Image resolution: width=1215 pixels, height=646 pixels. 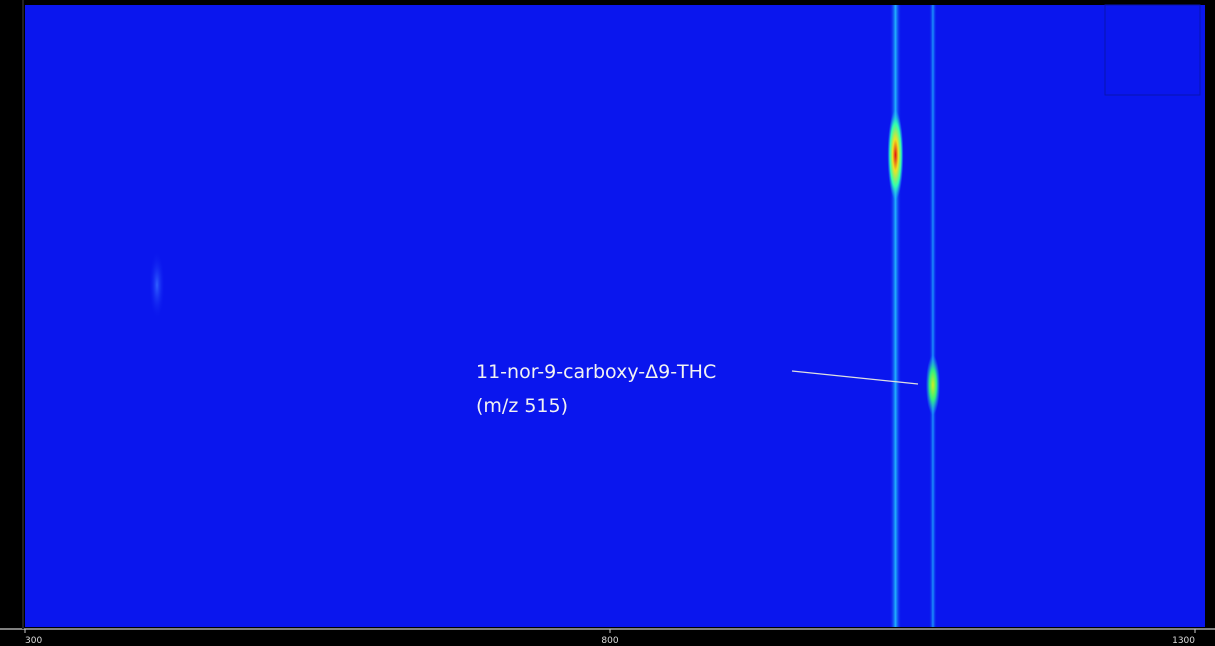 What do you see at coordinates (33, 641) in the screenshot?
I see `x-tick-label: 300` at bounding box center [33, 641].